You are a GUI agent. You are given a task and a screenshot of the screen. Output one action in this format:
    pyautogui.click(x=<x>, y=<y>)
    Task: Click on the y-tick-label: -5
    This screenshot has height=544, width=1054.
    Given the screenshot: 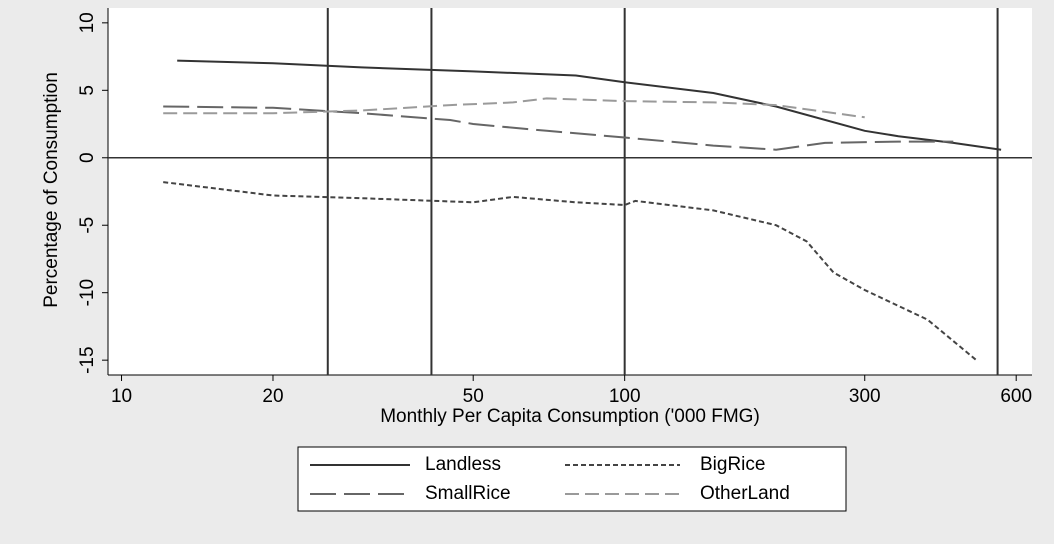 What is the action you would take?
    pyautogui.click(x=87, y=225)
    